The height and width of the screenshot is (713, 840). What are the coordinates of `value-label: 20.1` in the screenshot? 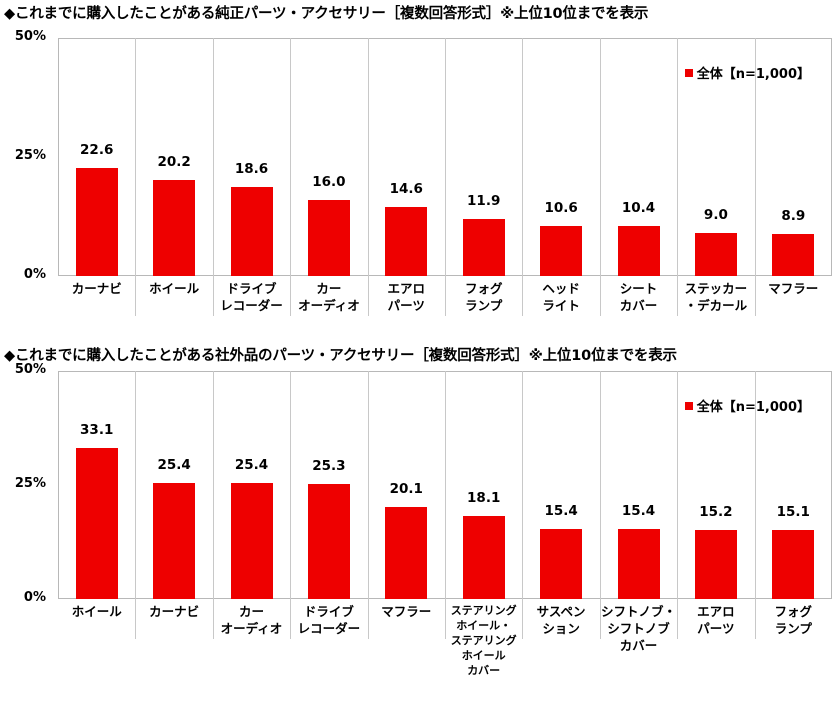 It's located at (406, 489).